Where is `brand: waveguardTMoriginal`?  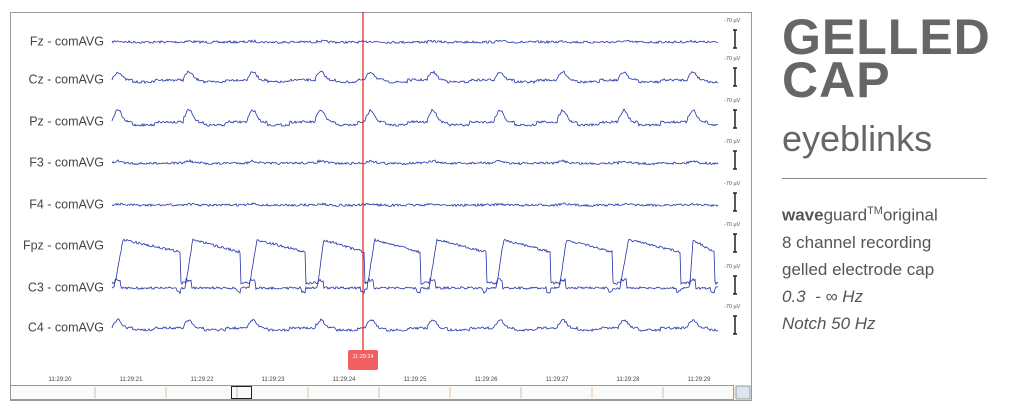 brand: waveguardTMoriginal is located at coordinates (860, 213).